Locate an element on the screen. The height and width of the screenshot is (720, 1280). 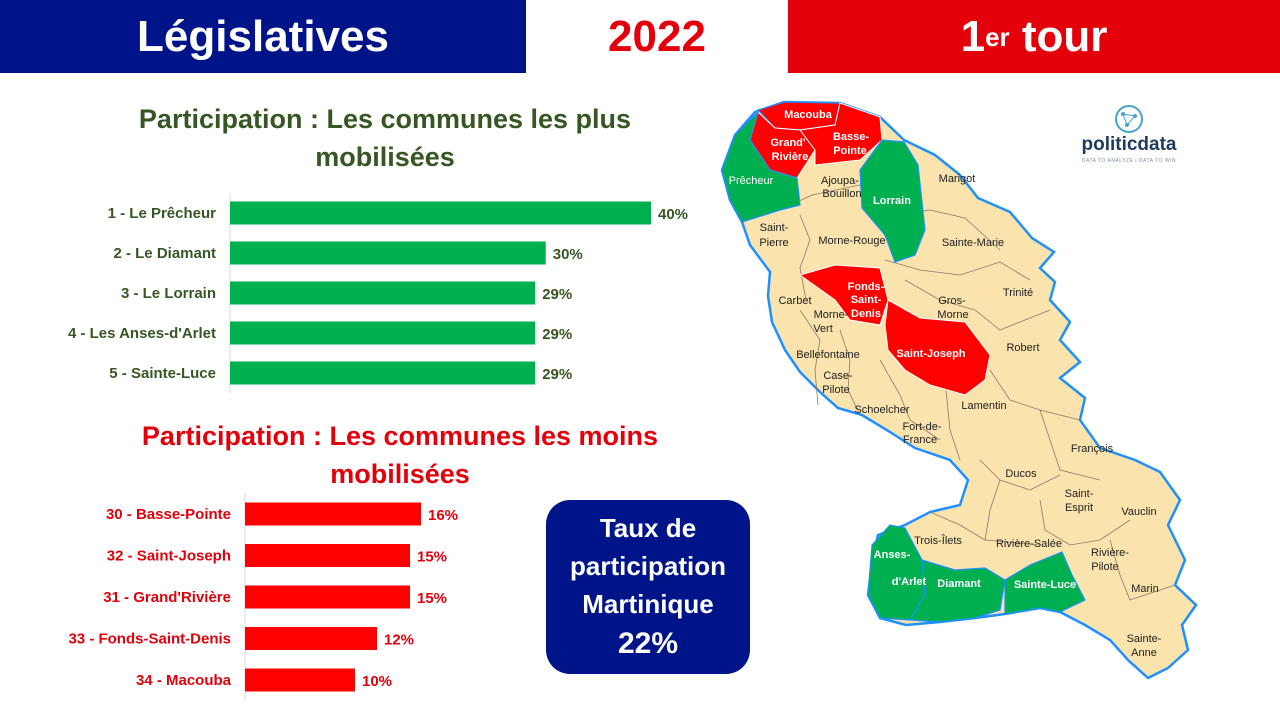
map-label-saint-pierre-1: Saint- is located at coordinates (774, 228).